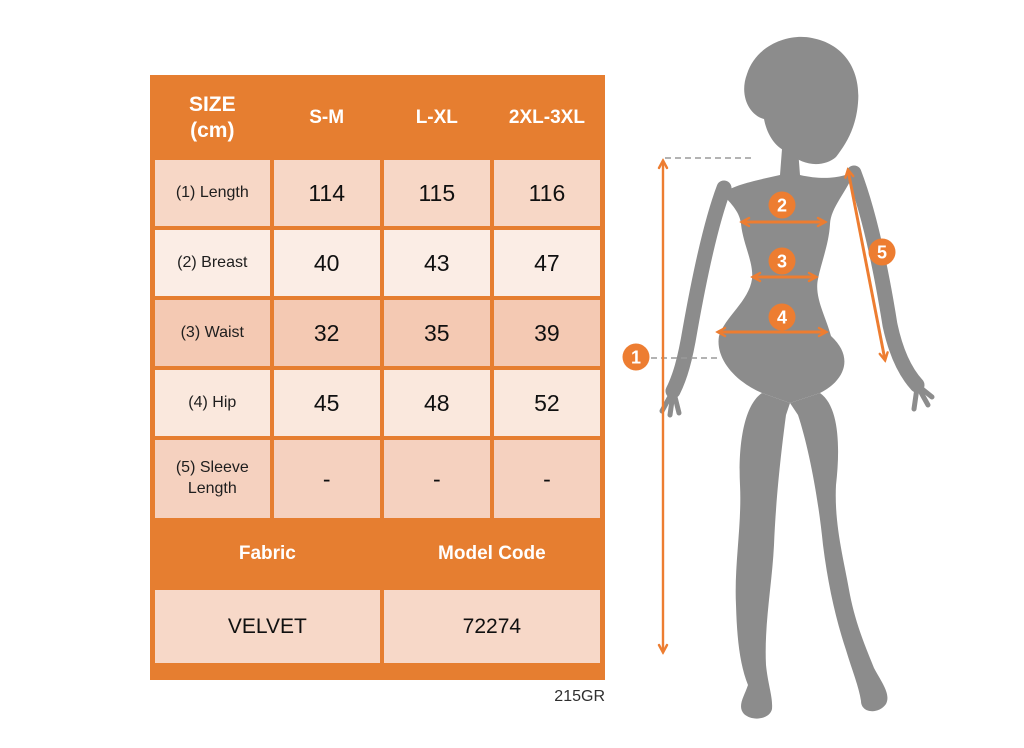  What do you see at coordinates (546, 333) in the screenshot?
I see `waist-2xl-3xl: 39` at bounding box center [546, 333].